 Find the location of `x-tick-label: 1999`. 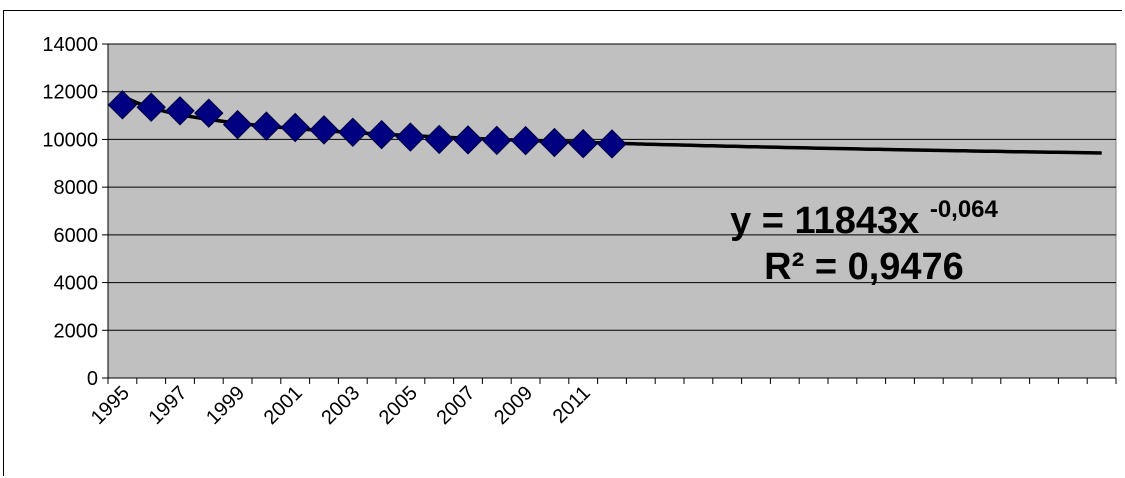

x-tick-label: 1999 is located at coordinates (225, 405).